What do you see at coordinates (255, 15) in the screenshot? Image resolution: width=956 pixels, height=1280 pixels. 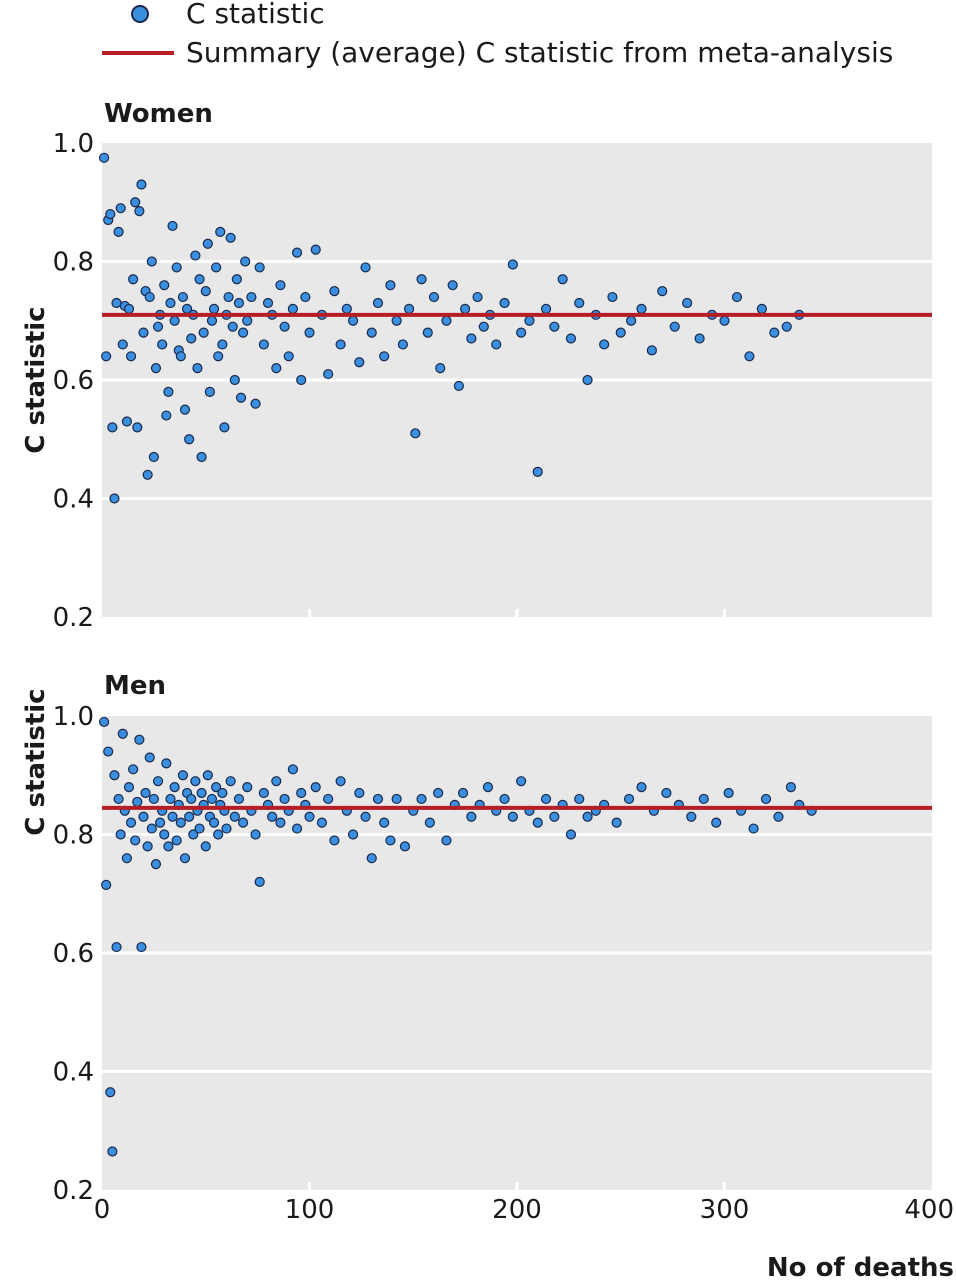 I see `legend-marker-label: C statistic` at bounding box center [255, 15].